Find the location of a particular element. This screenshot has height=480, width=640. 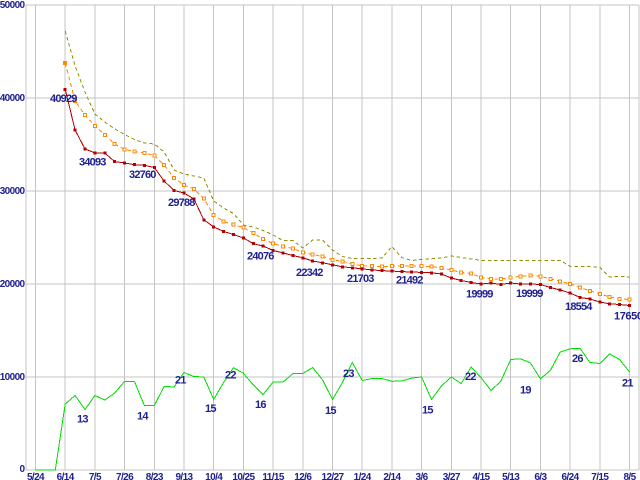

svg-text: 5/24 is located at coordinates (36, 476).